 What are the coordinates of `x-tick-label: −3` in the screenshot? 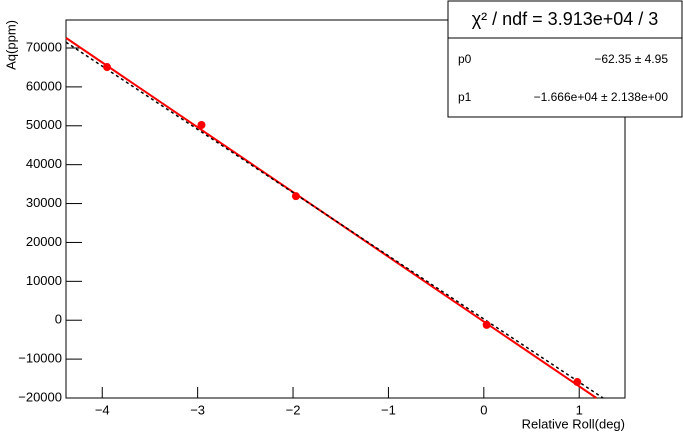 It's located at (197, 409).